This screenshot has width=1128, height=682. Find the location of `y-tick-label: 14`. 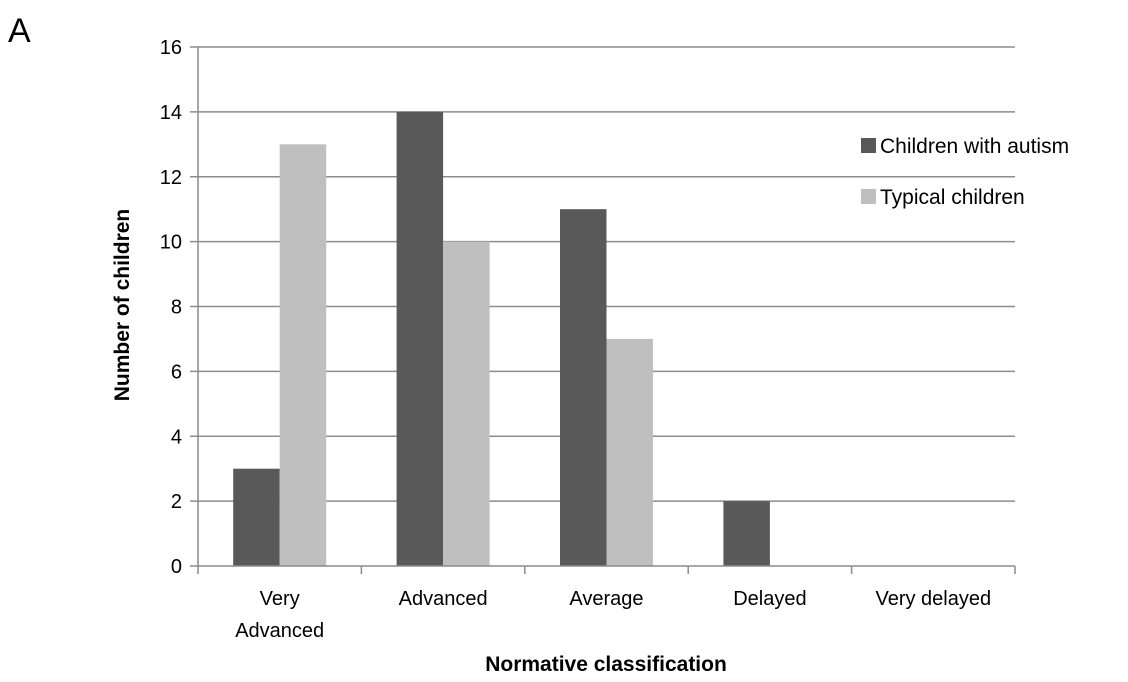

y-tick-label: 14 is located at coordinates (171, 113).